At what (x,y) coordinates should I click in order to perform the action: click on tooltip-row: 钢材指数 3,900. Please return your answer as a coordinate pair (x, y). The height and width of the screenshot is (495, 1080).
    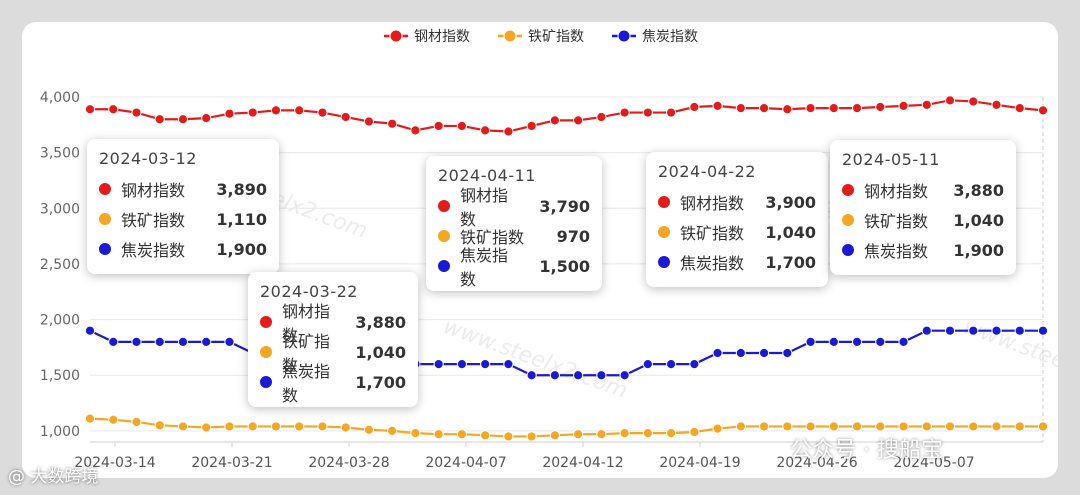
    Looking at the image, I should click on (737, 202).